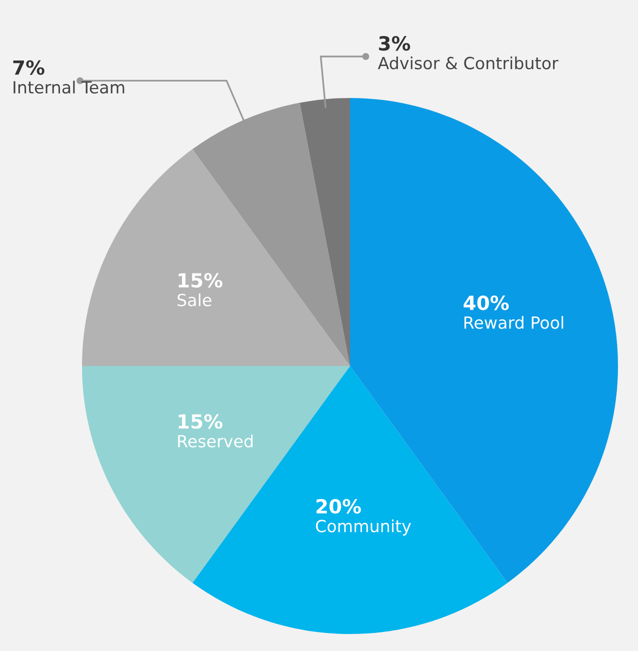 The width and height of the screenshot is (638, 651). I want to click on legend-label: Internal Team, so click(69, 87).